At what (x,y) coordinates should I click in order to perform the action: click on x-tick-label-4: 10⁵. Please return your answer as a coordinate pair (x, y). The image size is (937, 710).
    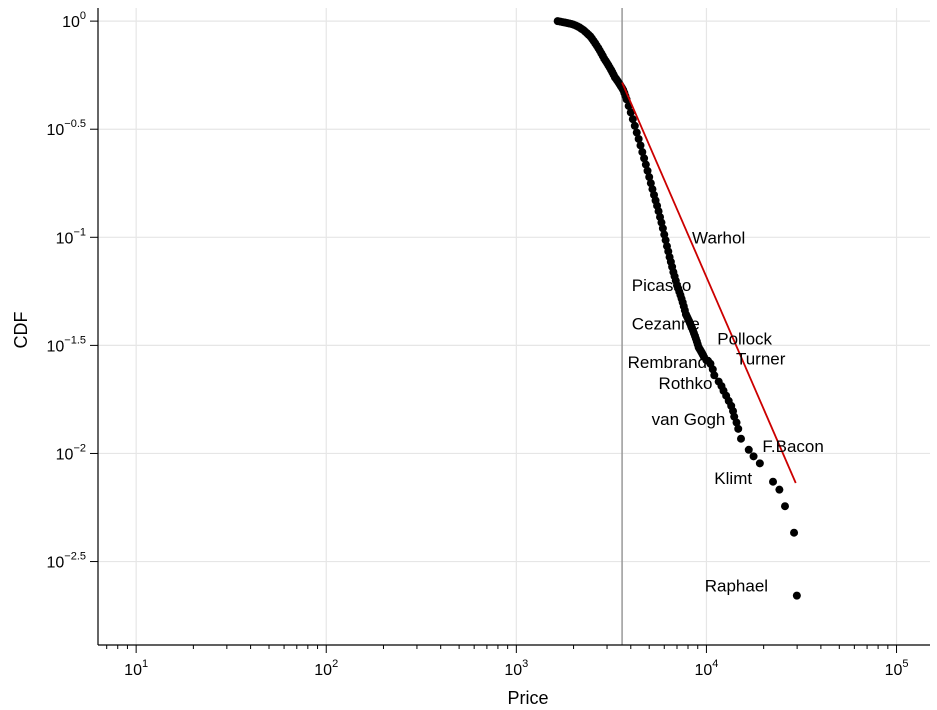
    Looking at the image, I should click on (897, 668).